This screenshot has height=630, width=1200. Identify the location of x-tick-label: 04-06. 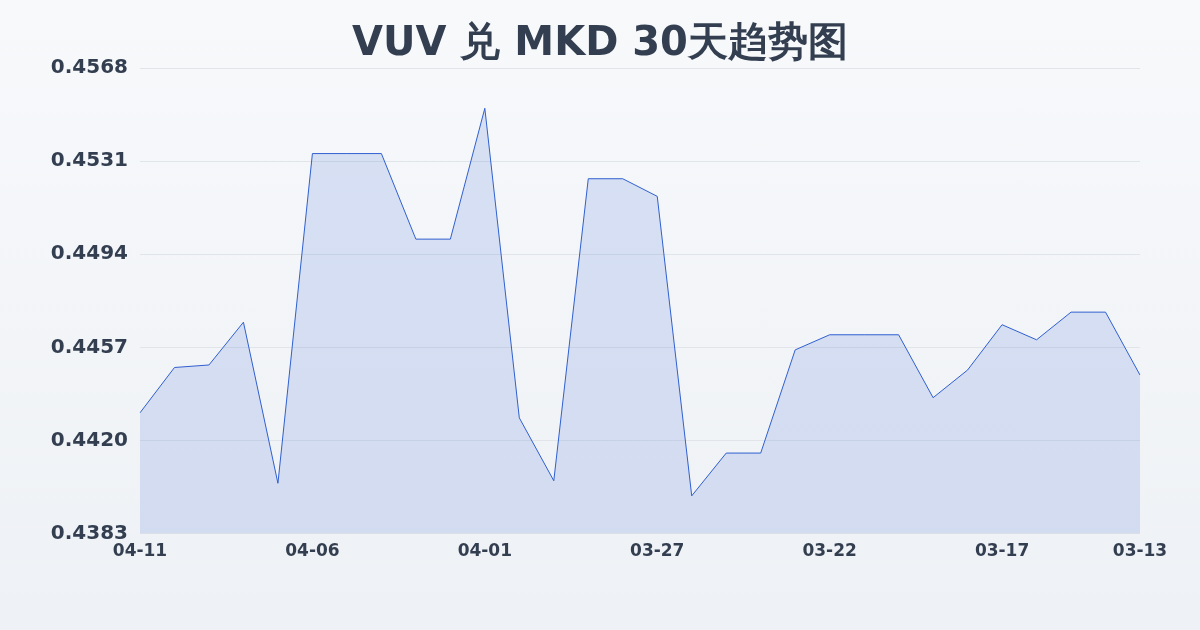
(312, 550).